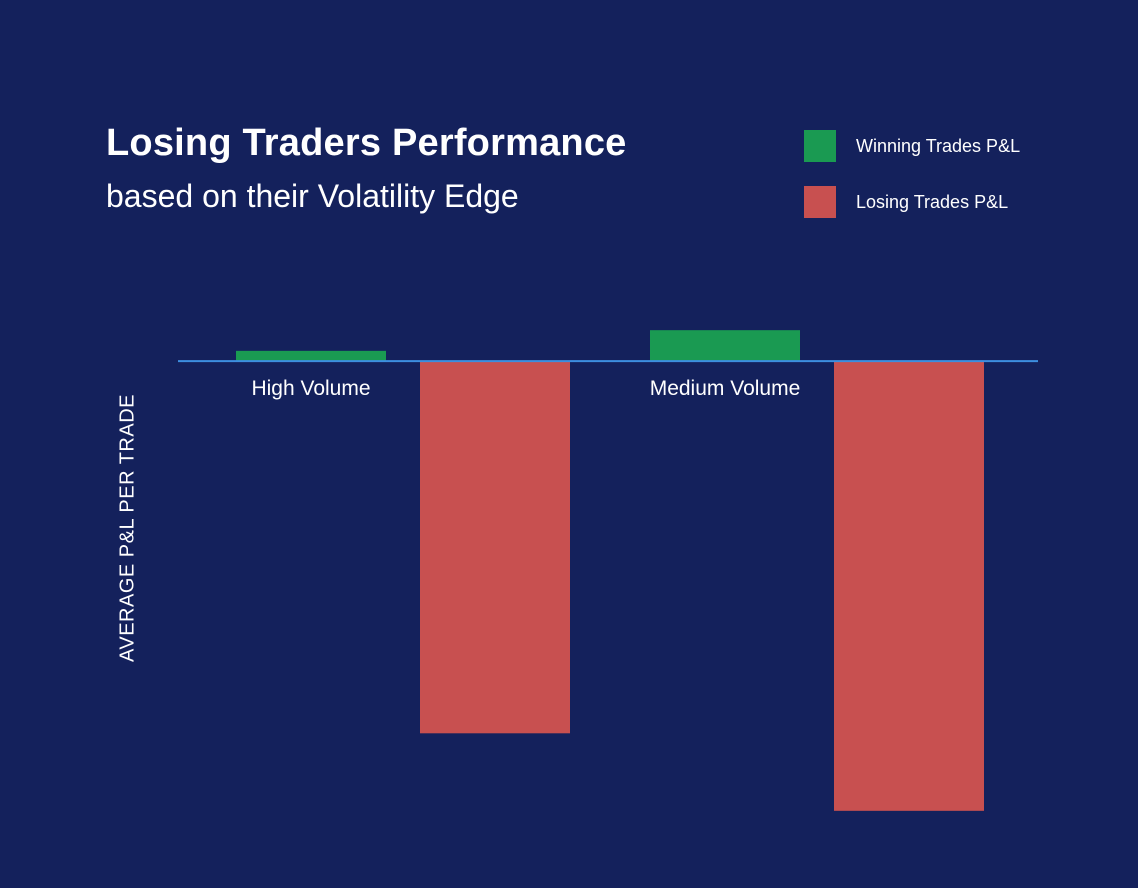 This screenshot has width=1138, height=888. Describe the element at coordinates (312, 196) in the screenshot. I see `chart-subtitle: based on their Volatility Edge` at that location.